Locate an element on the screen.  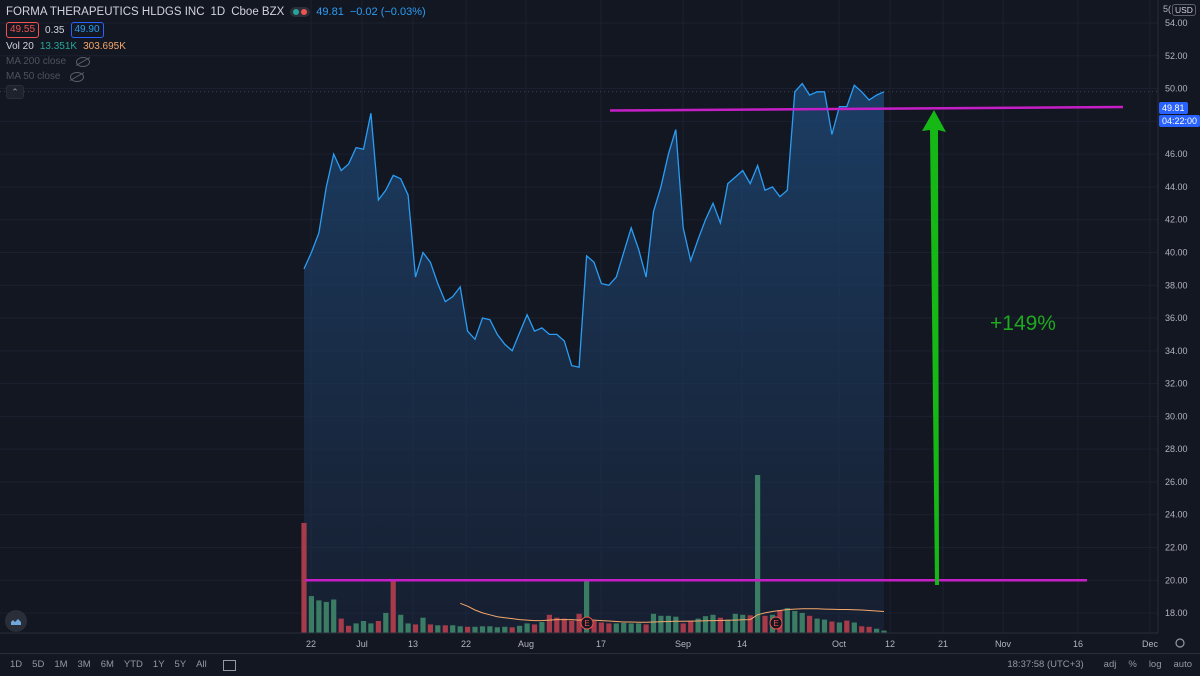
y-tick-label: 20.00 is located at coordinates (1176, 580).